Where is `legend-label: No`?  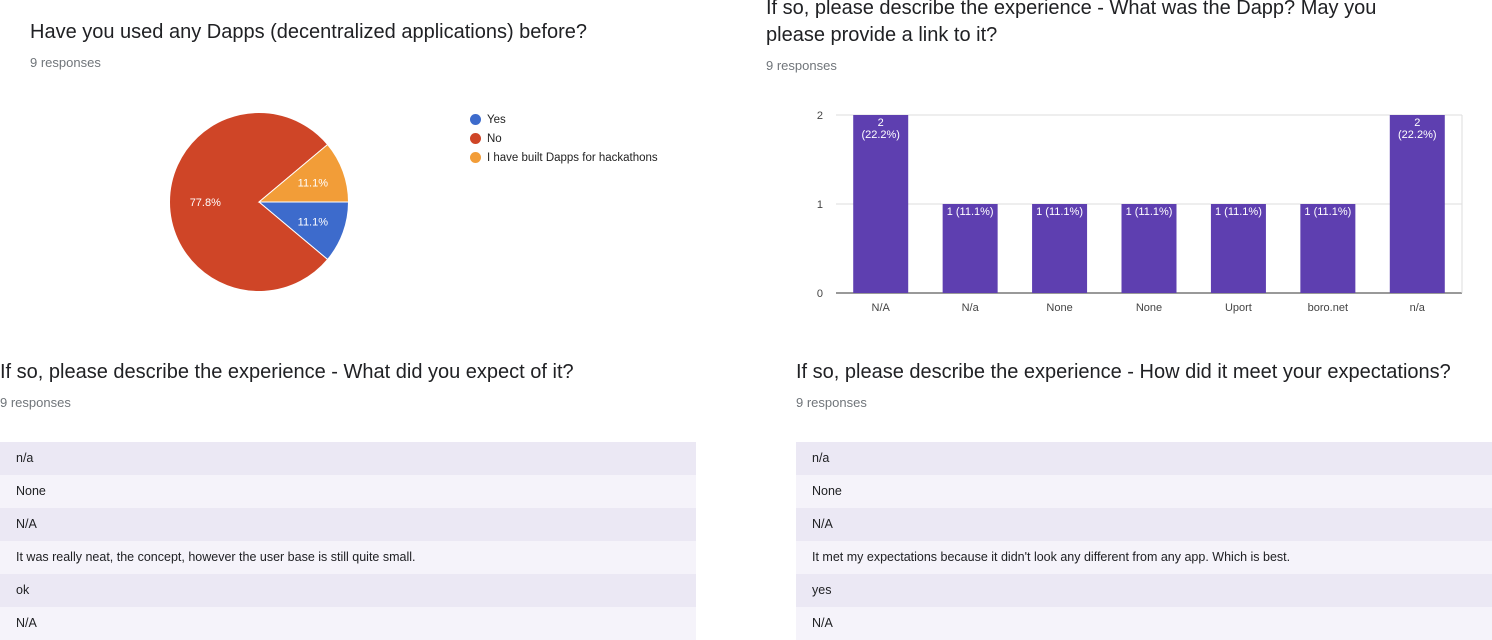 legend-label: No is located at coordinates (494, 138).